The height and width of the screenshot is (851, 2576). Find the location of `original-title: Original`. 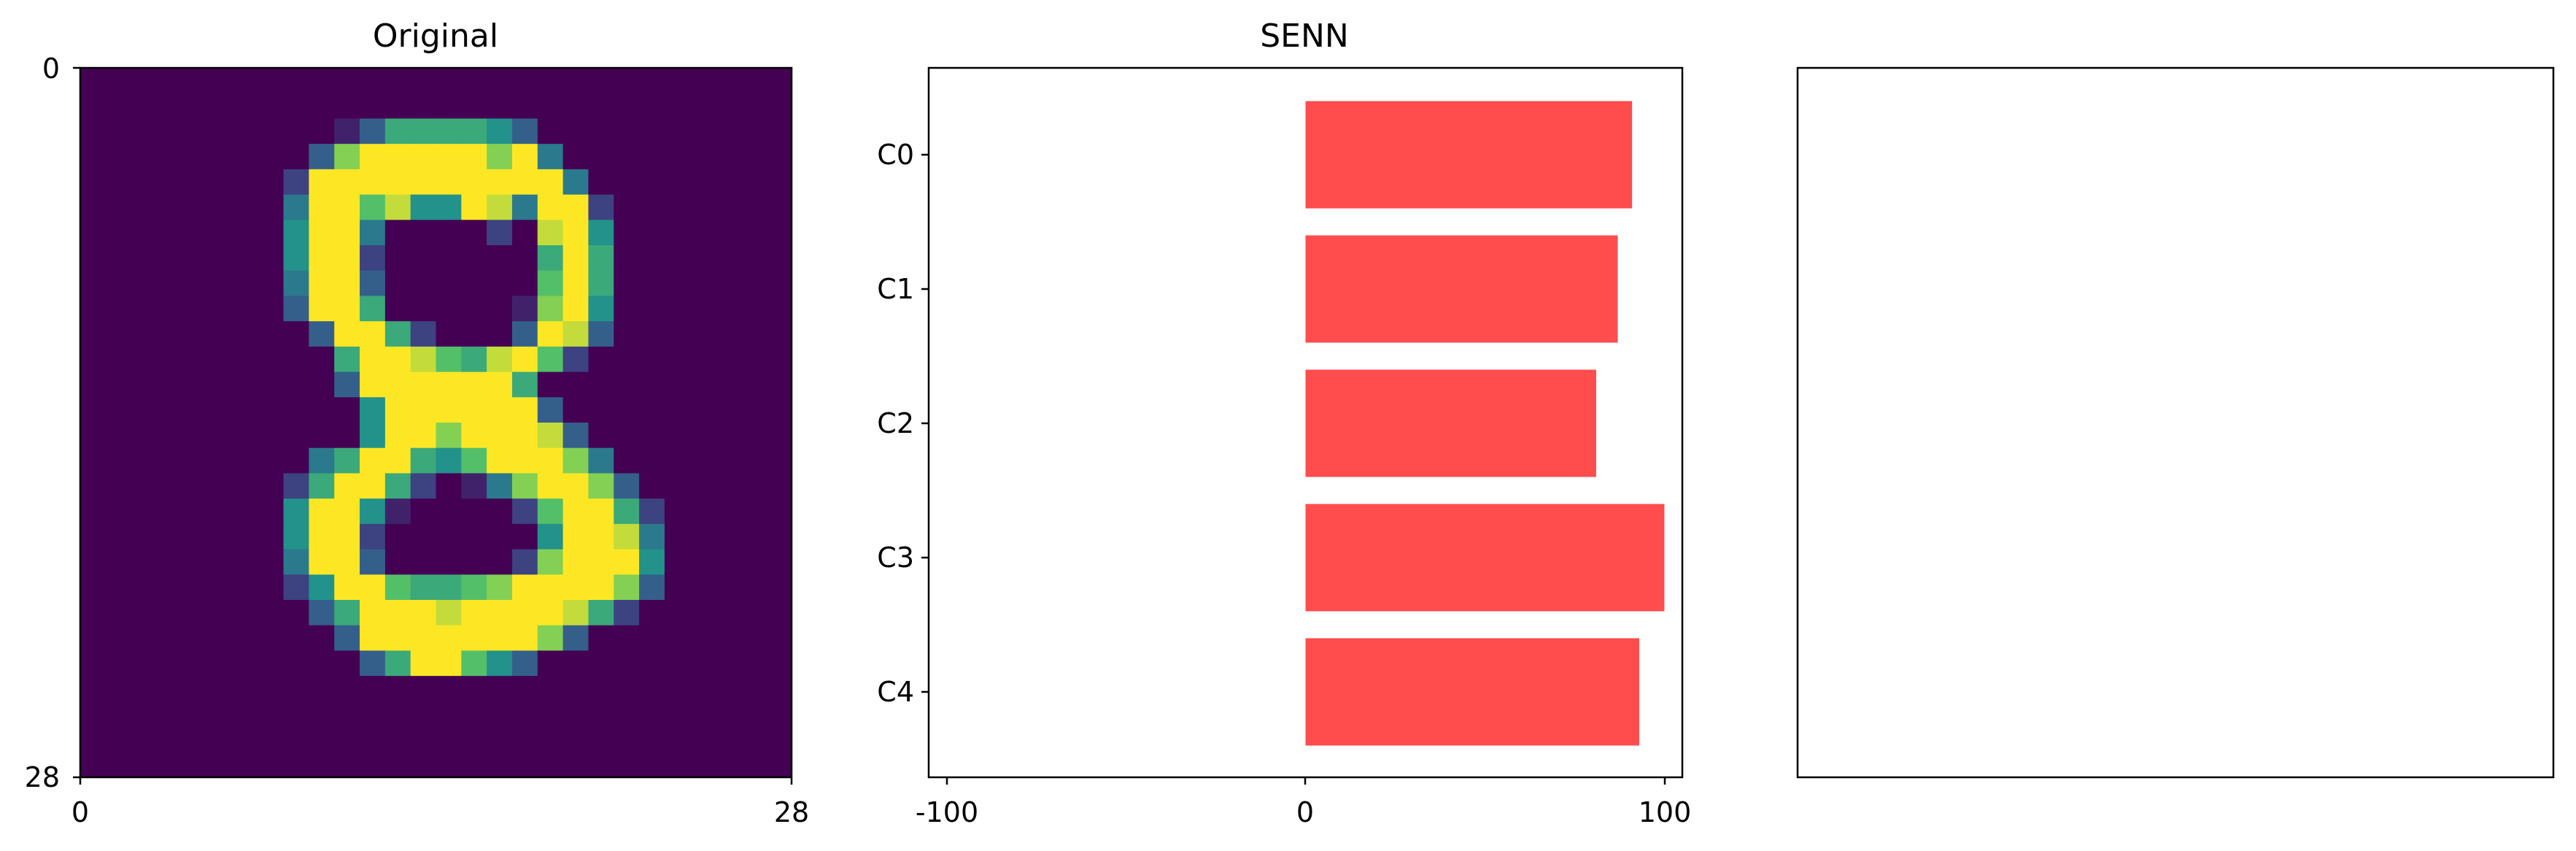

original-title: Original is located at coordinates (435, 36).